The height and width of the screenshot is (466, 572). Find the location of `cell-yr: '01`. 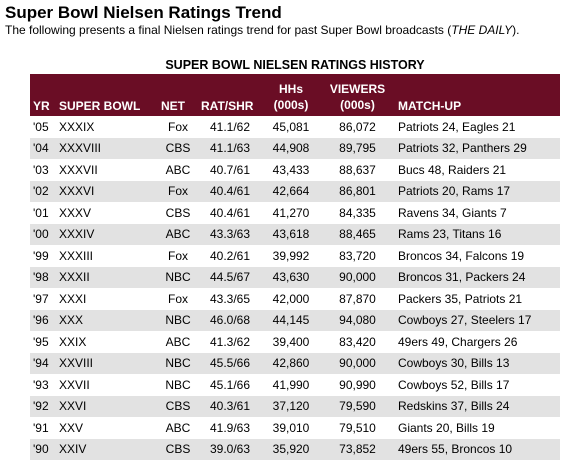

cell-yr: '01 is located at coordinates (41, 212).